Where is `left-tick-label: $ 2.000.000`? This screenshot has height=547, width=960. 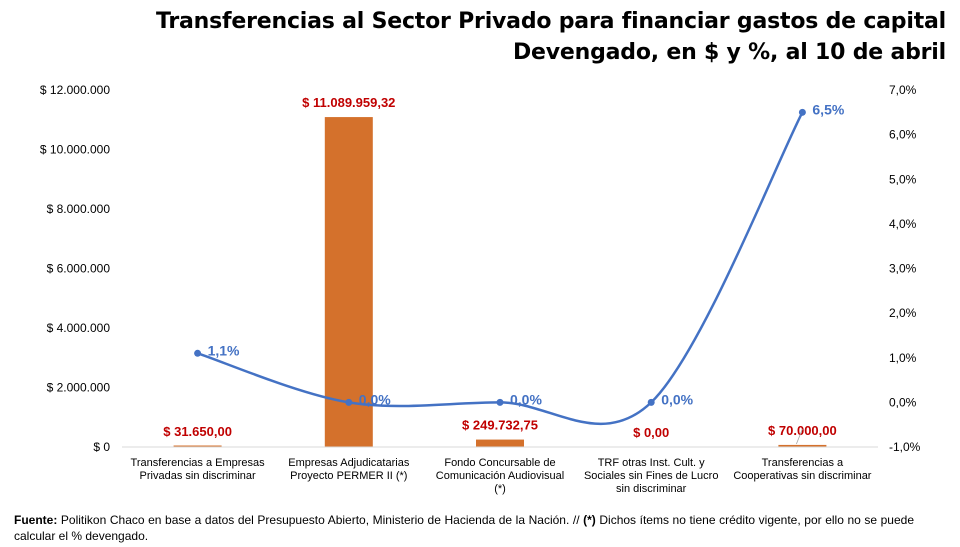
left-tick-label: $ 2.000.000 is located at coordinates (79, 388).